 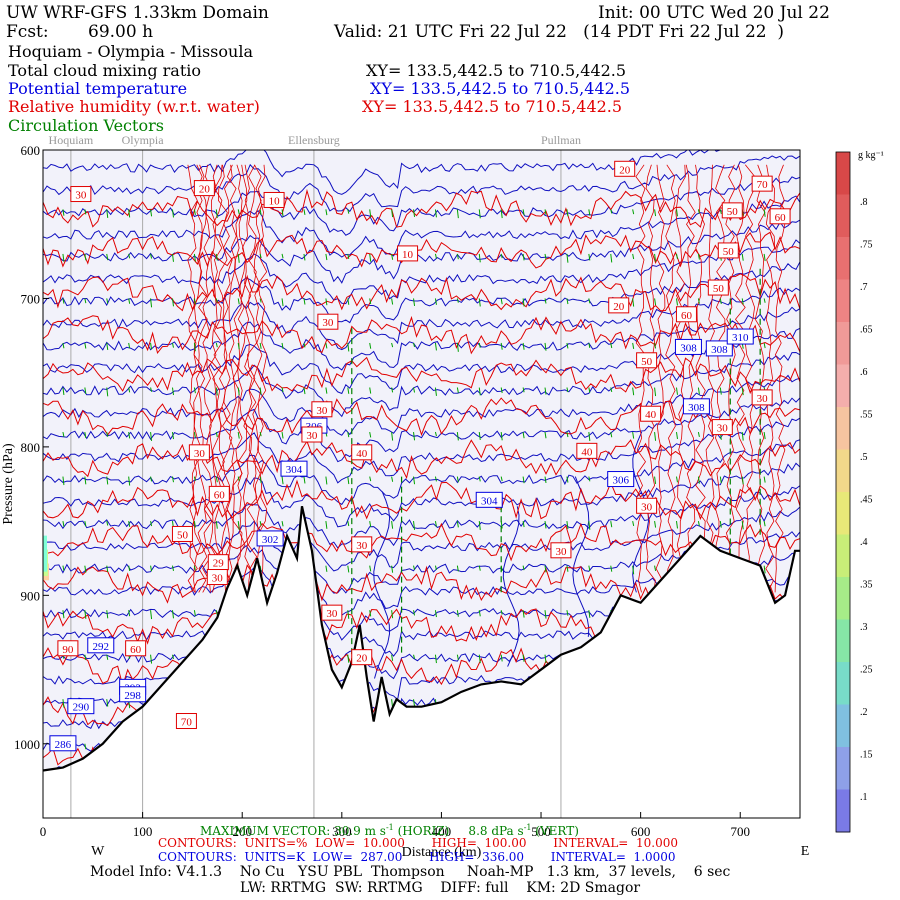 What do you see at coordinates (621, 479) in the screenshot?
I see `theta-label: 306` at bounding box center [621, 479].